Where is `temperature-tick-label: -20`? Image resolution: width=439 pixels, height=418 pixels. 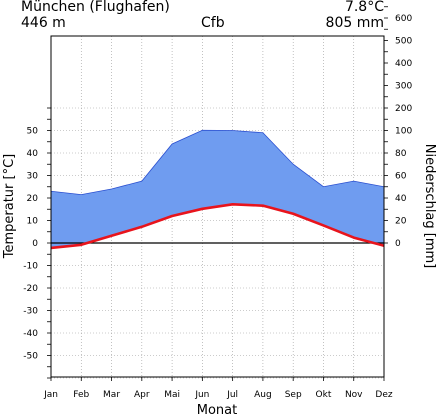 temperature-tick-label: -20 is located at coordinates (30, 289).